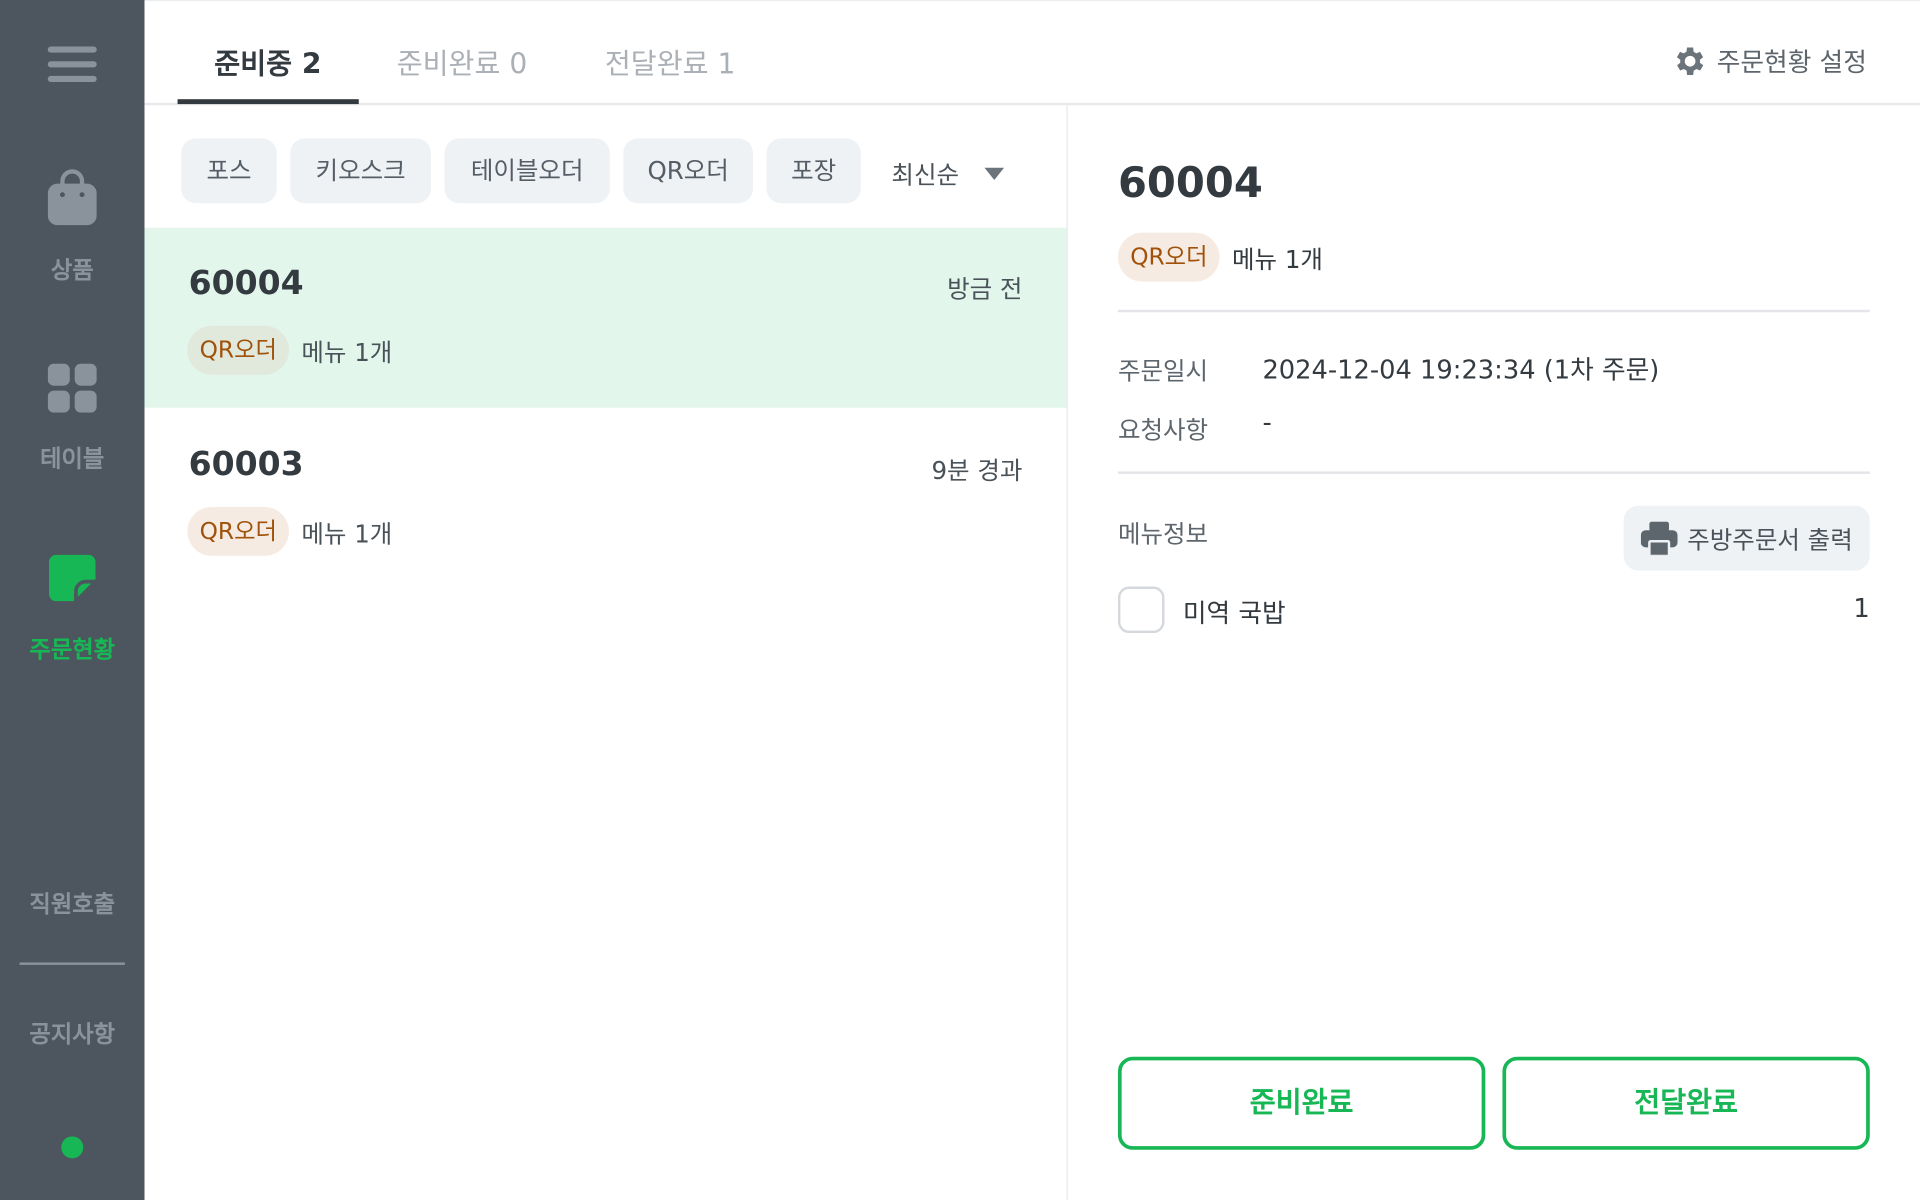  What do you see at coordinates (462, 64) in the screenshot?
I see `tab-ready: 준비완료 0` at bounding box center [462, 64].